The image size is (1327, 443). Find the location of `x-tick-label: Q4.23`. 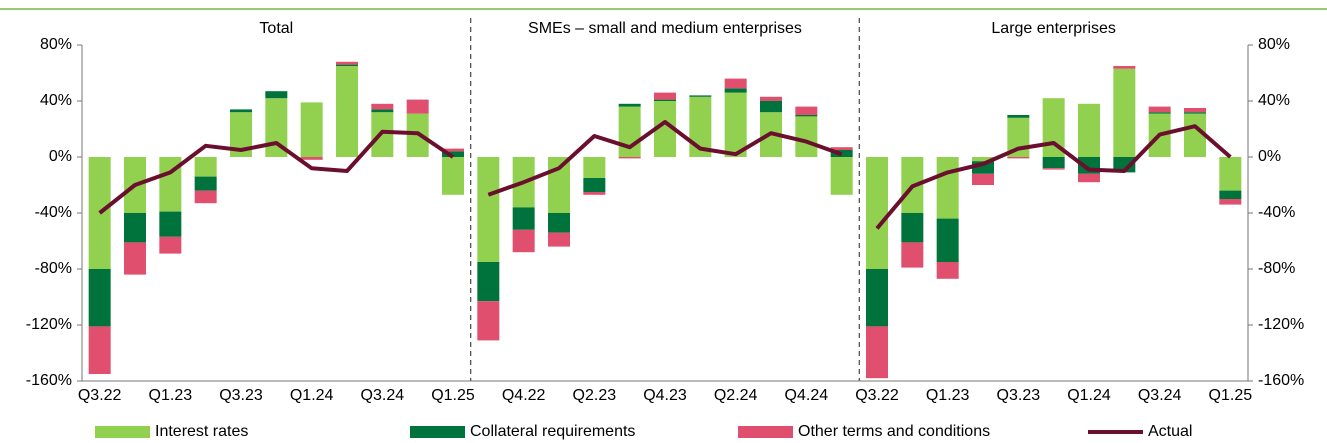

x-tick-label: Q4.23 is located at coordinates (665, 395).